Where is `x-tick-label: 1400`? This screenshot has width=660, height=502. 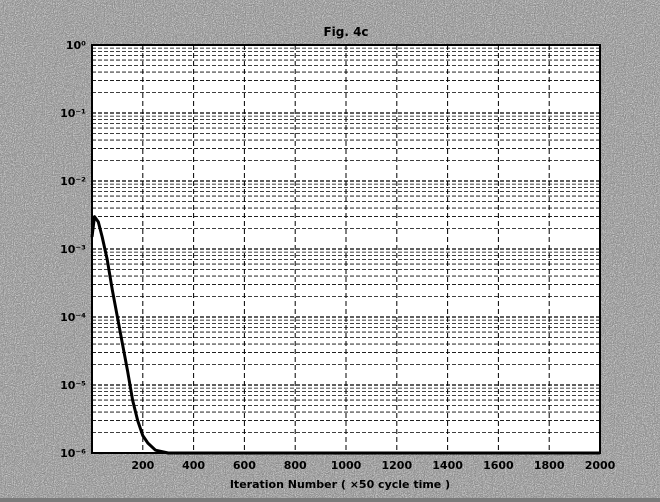
x-tick-label: 1400 is located at coordinates (447, 465).